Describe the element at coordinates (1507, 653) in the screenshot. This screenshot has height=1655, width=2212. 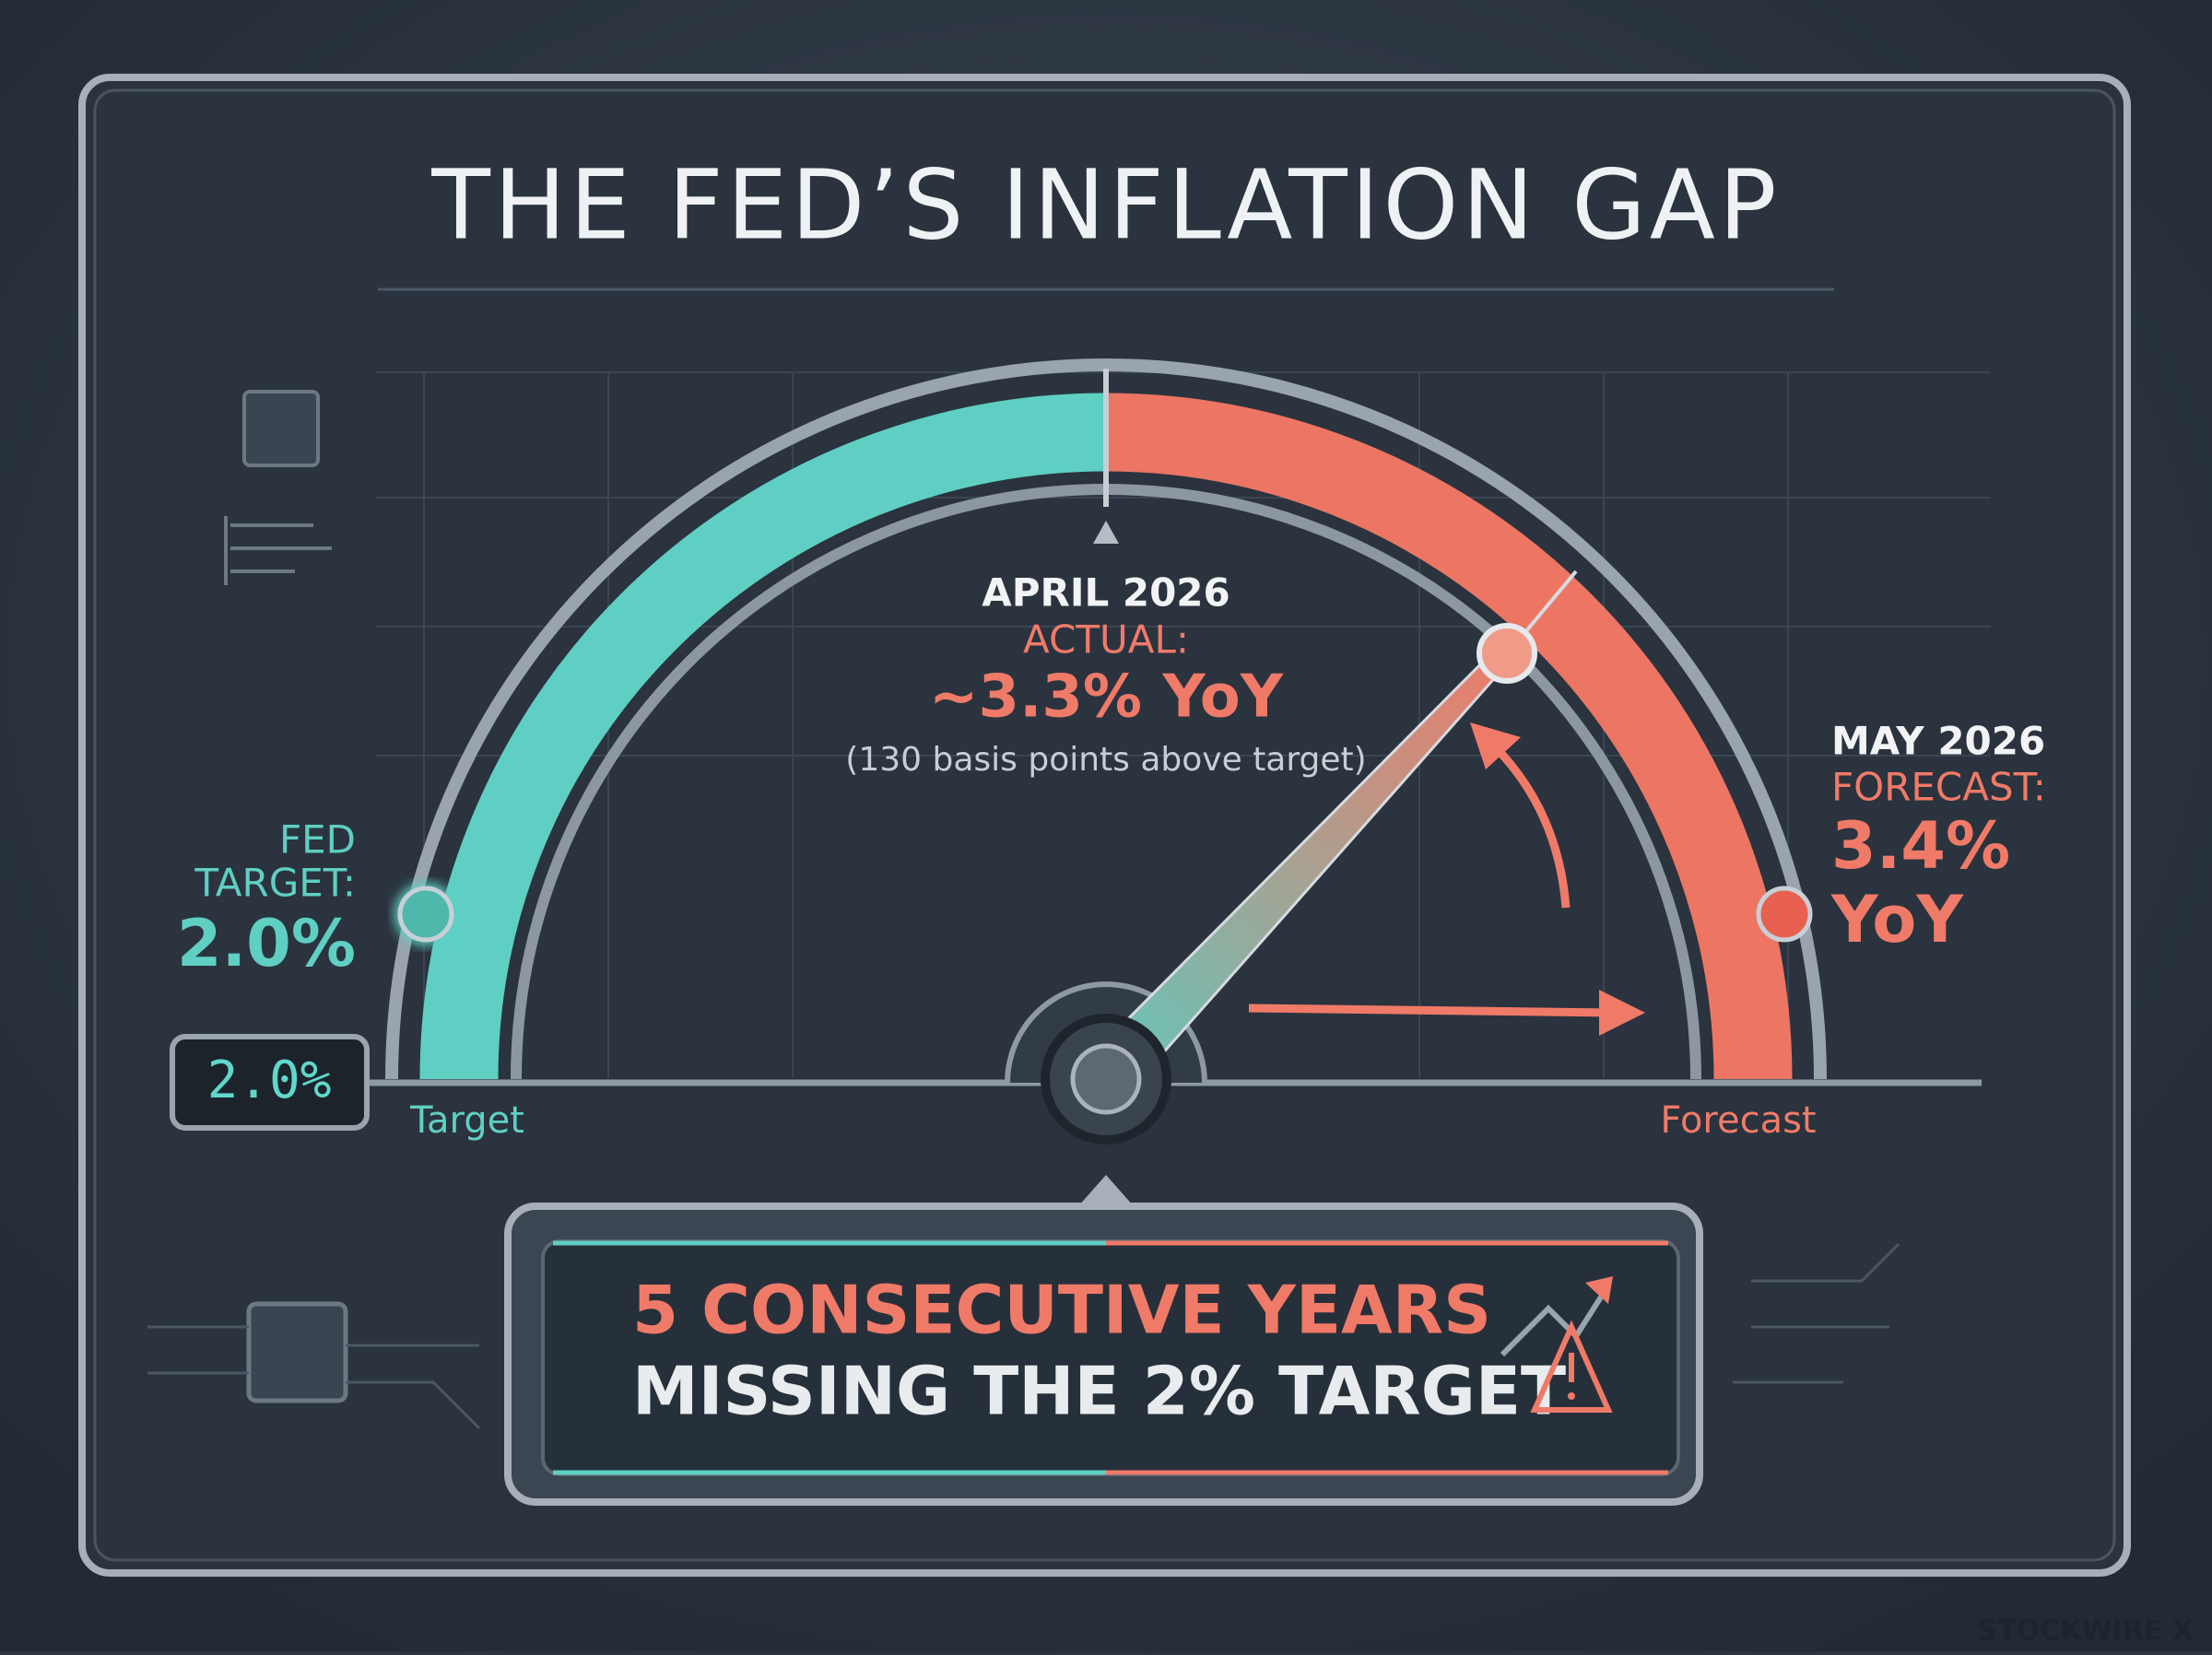
I see `actual-dot` at that location.